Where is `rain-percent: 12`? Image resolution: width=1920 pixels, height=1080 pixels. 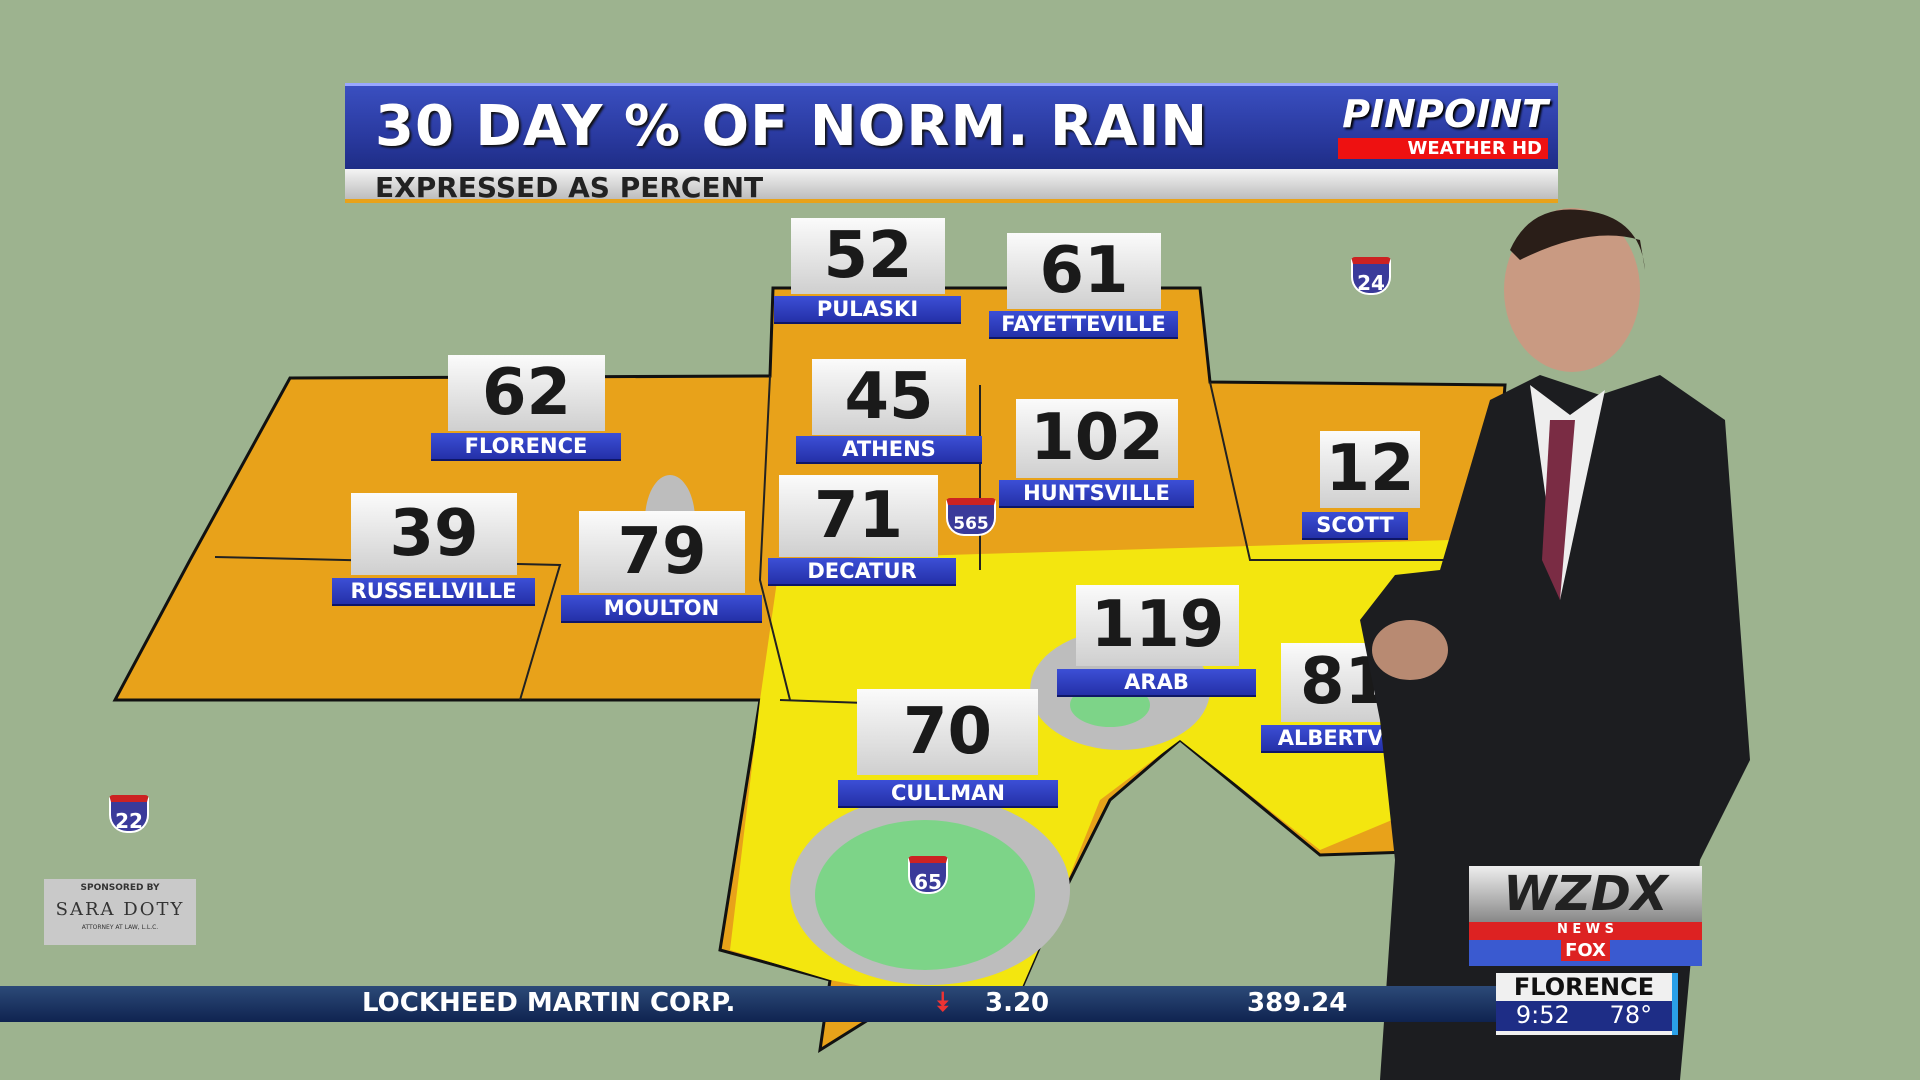
rain-percent: 12 is located at coordinates (1370, 469).